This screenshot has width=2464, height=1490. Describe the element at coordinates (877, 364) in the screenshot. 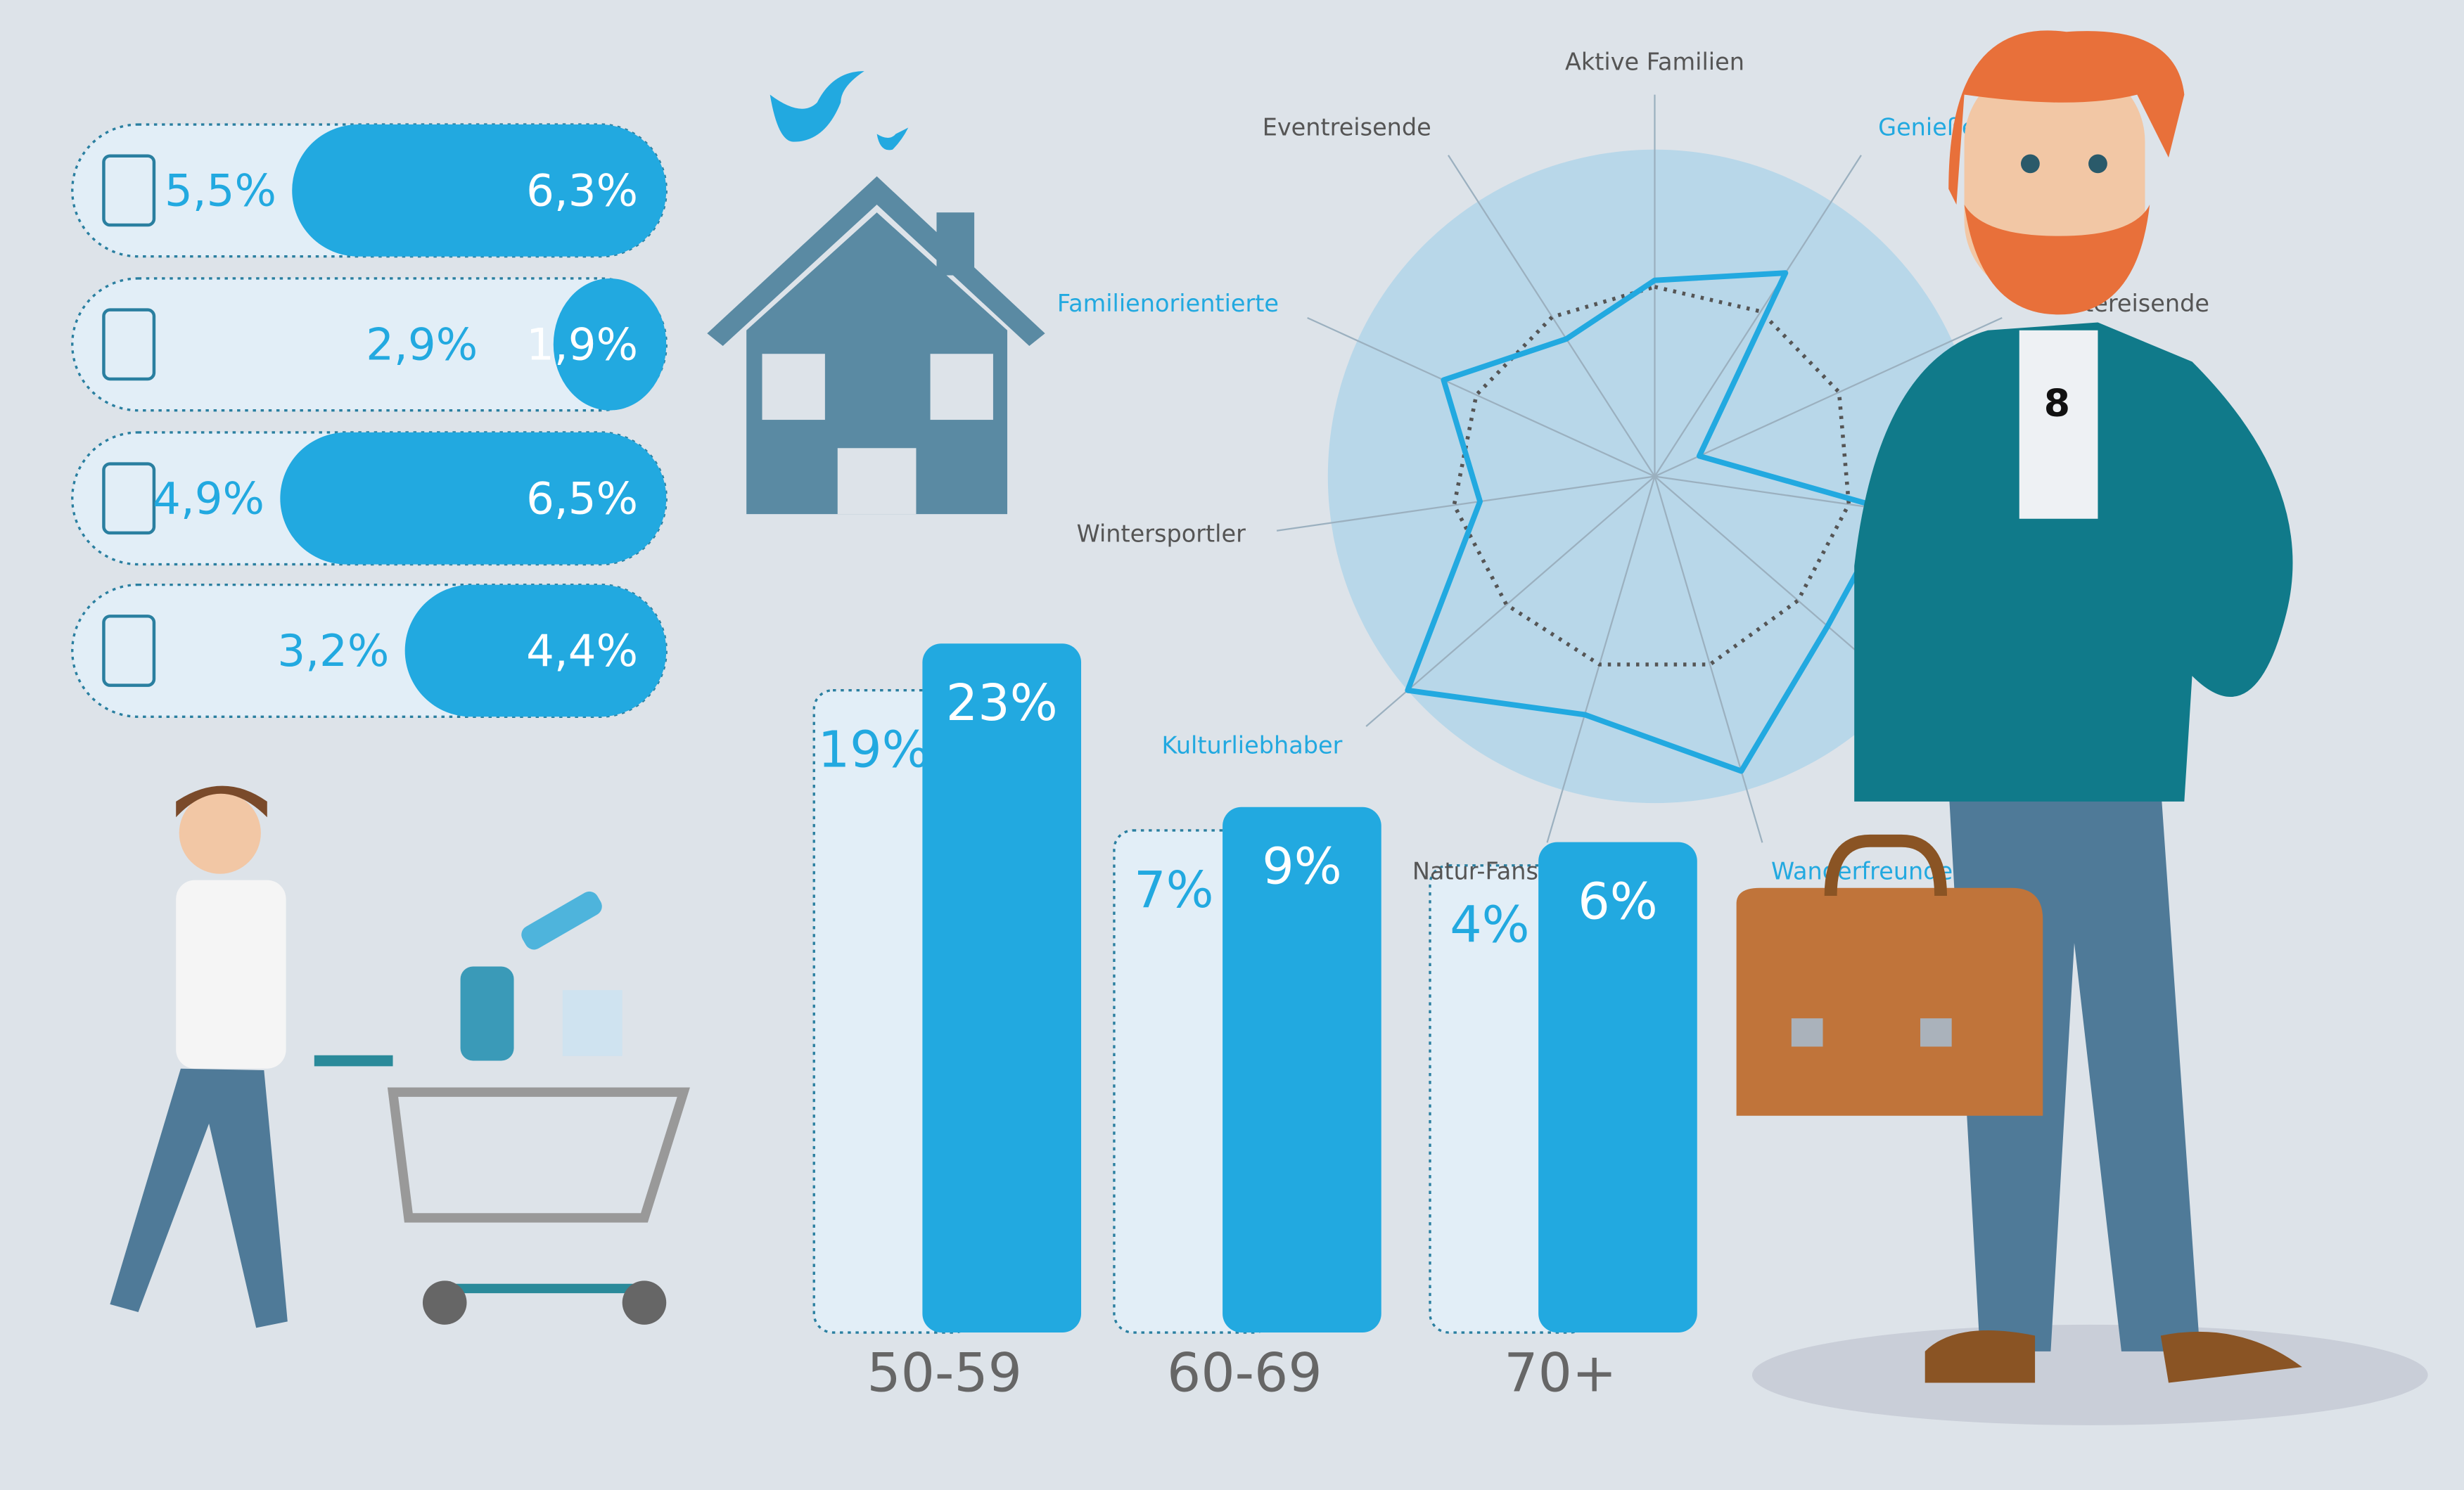

I see `house` at that location.